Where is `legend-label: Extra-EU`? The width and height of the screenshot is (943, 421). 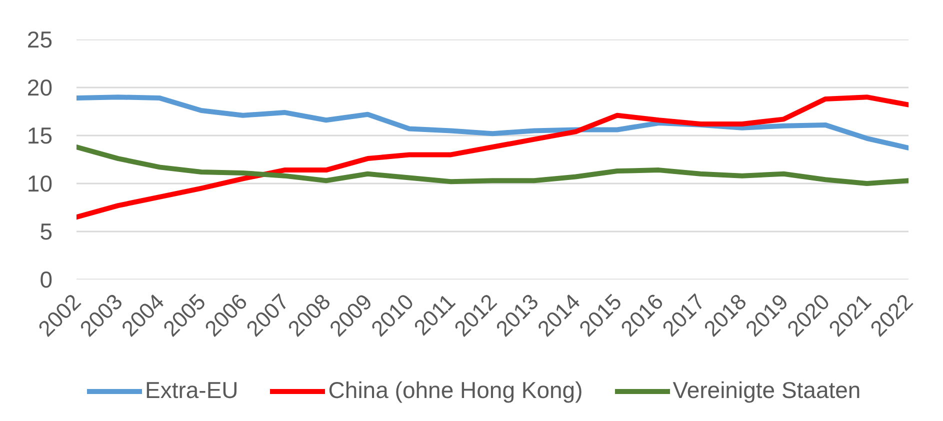
legend-label: Extra-EU is located at coordinates (191, 390).